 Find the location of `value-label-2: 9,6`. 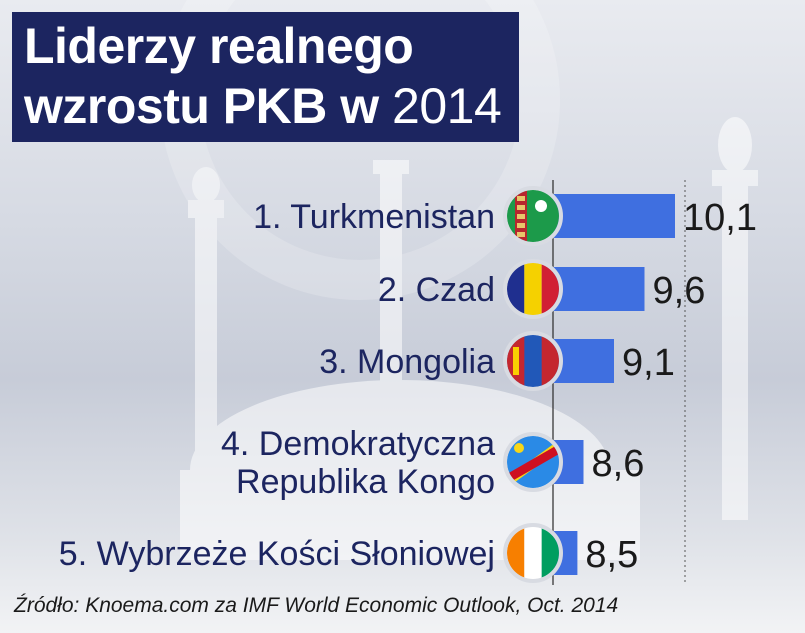

value-label-2: 9,6 is located at coordinates (679, 291).